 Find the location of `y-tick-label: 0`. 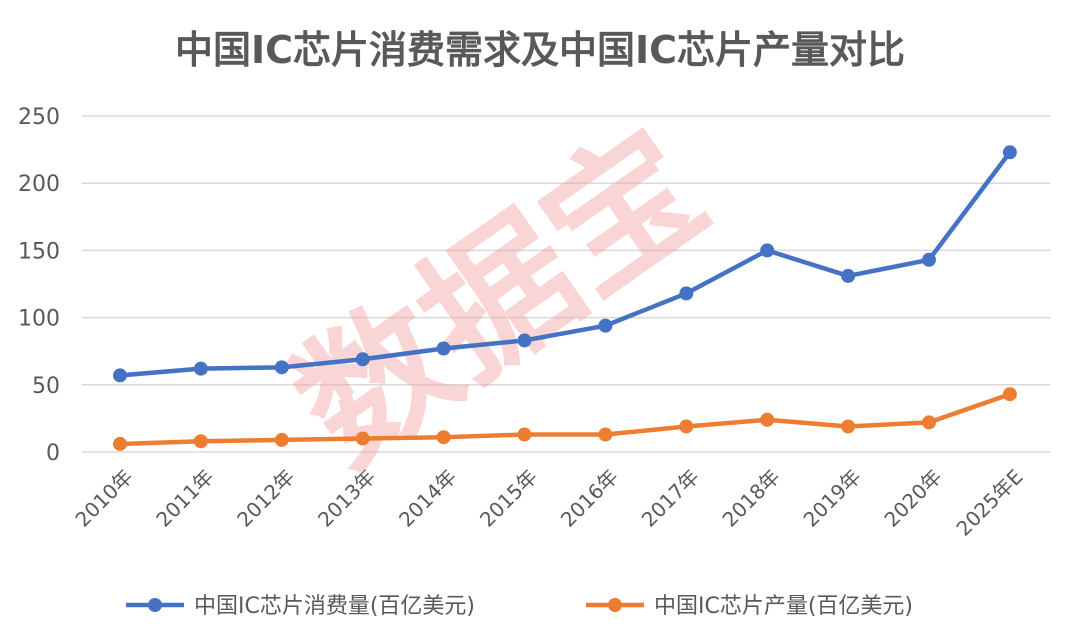

y-tick-label: 0 is located at coordinates (53, 453).